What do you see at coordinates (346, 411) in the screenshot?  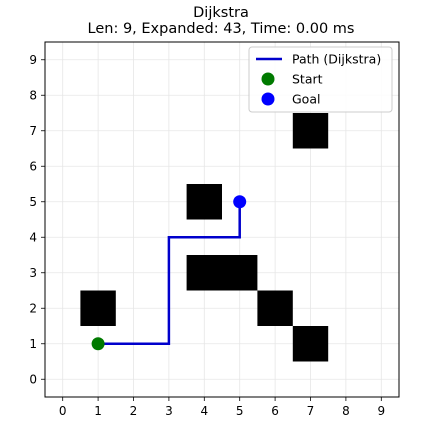 I see `x-tick-label-8: 8` at bounding box center [346, 411].